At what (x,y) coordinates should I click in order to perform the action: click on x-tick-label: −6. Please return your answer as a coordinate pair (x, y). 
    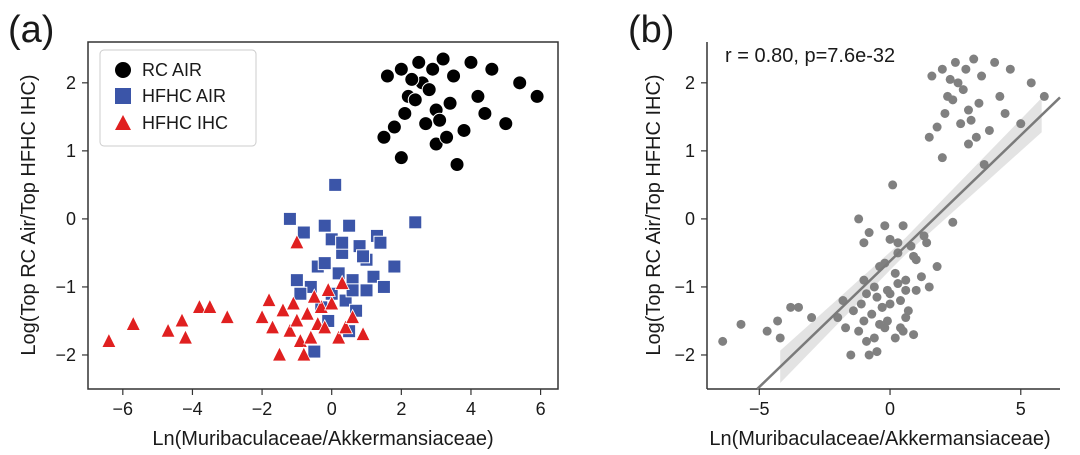
    Looking at the image, I should click on (123, 409).